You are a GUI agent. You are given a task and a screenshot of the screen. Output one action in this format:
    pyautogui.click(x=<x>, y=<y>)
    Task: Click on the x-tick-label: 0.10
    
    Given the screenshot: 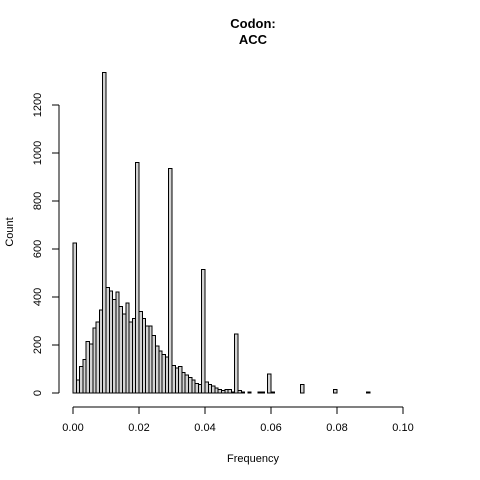 What is the action you would take?
    pyautogui.click(x=402, y=428)
    